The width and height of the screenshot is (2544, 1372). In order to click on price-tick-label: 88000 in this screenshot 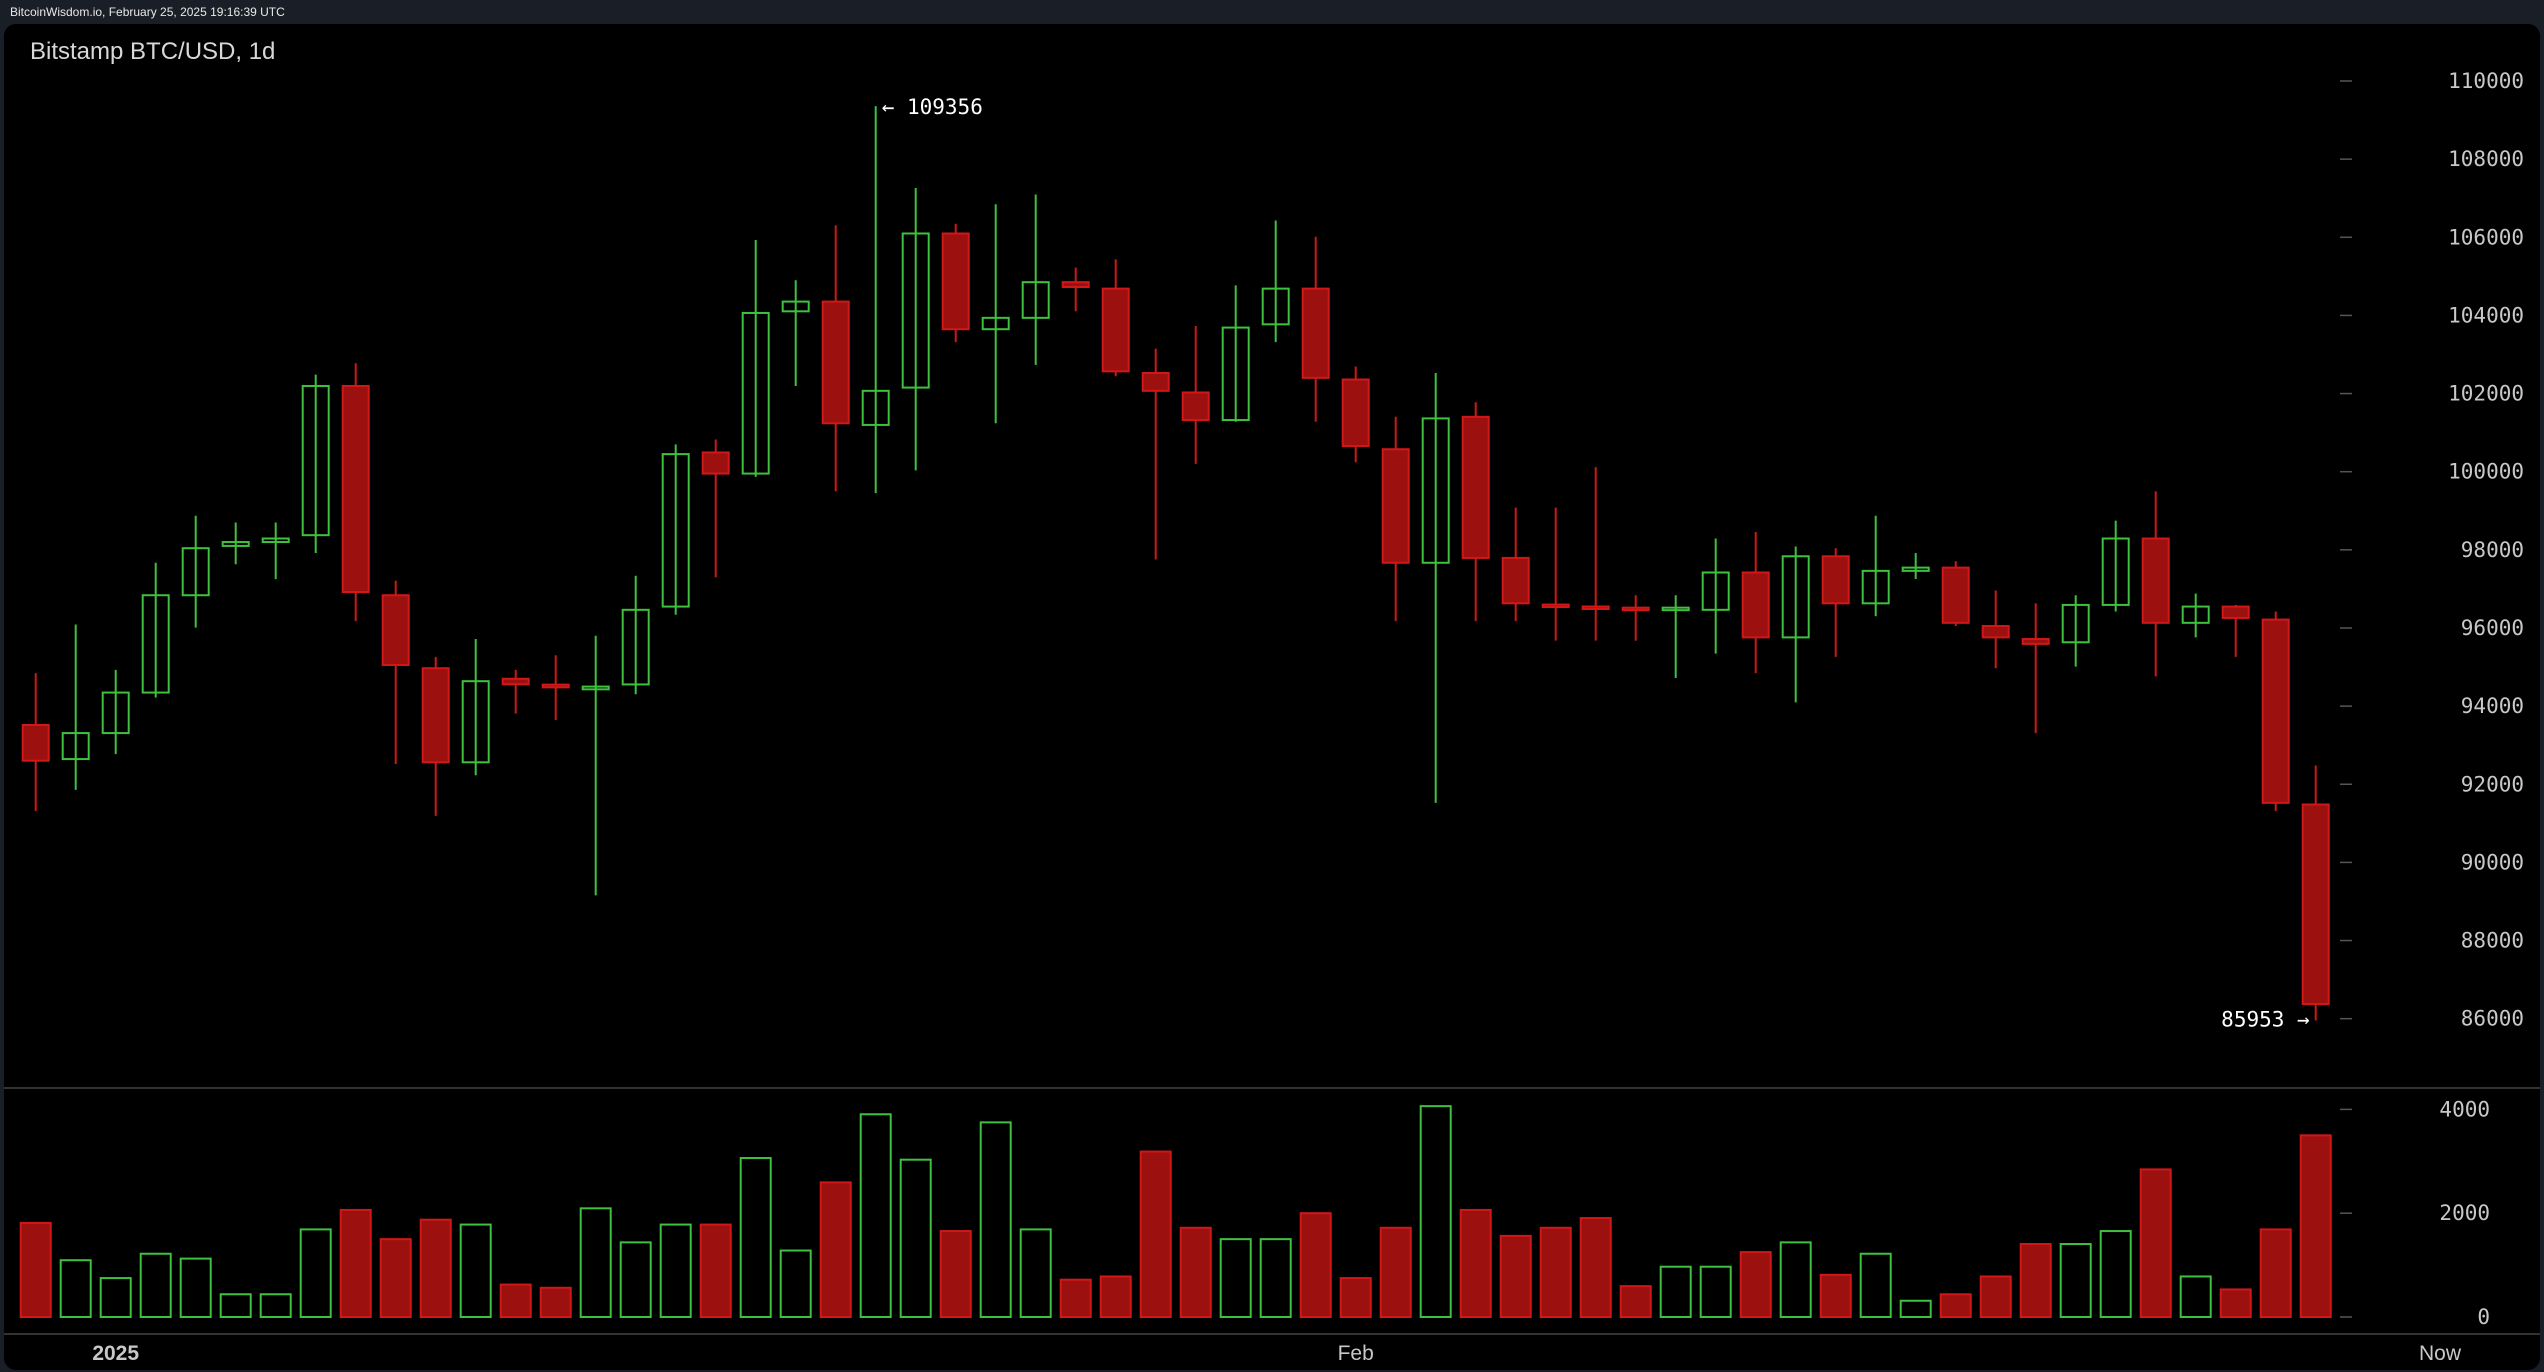, I will do `click(2492, 941)`.